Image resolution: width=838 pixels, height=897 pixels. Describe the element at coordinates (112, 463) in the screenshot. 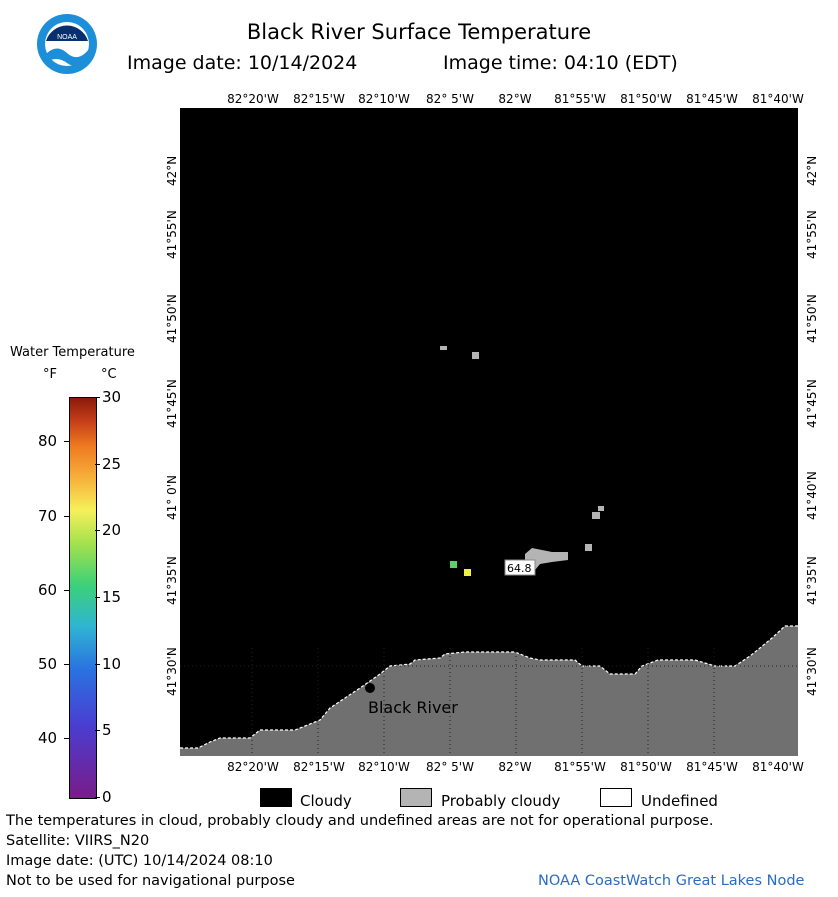

I see `celsius-tick: 25` at that location.